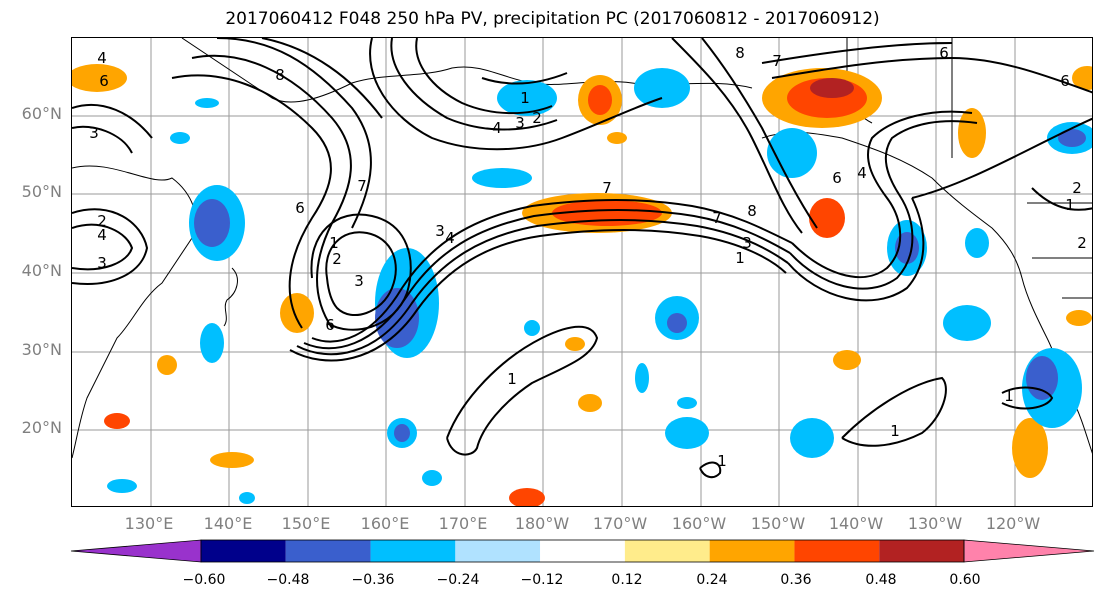 This screenshot has width=1105, height=601. What do you see at coordinates (385, 523) in the screenshot?
I see `lon-label-160e: 160°E` at bounding box center [385, 523].